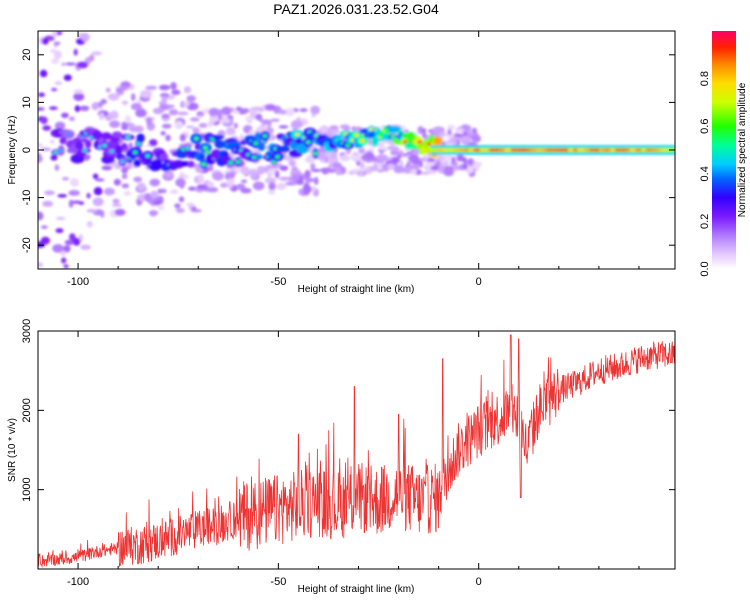 The height and width of the screenshot is (600, 750). What do you see at coordinates (27, 331) in the screenshot?
I see `y-tick-label: 3000` at bounding box center [27, 331].